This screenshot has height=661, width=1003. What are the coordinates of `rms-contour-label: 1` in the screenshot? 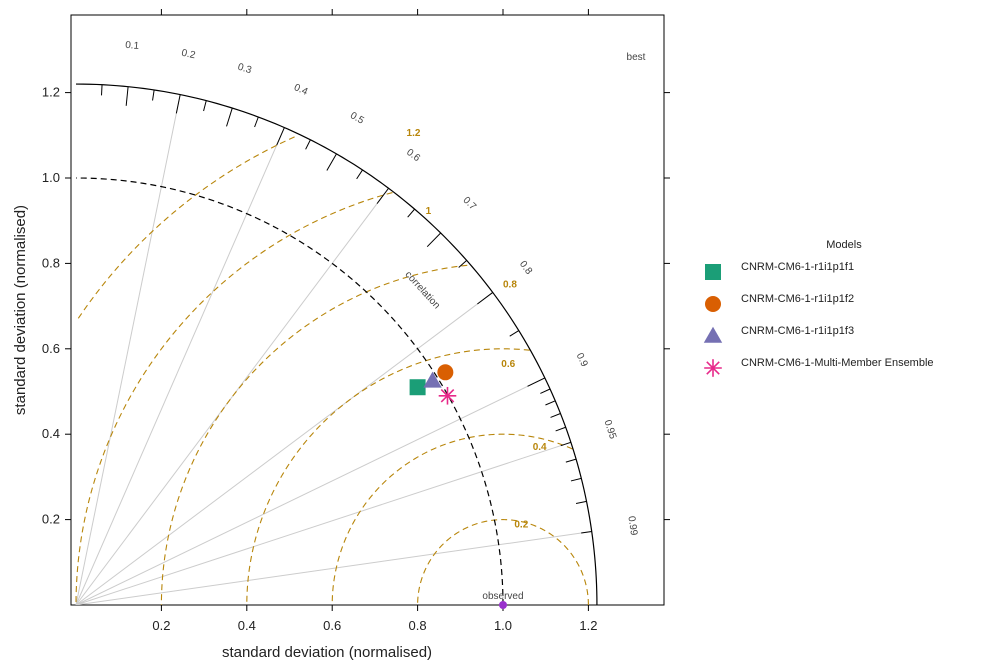 It's located at (429, 211).